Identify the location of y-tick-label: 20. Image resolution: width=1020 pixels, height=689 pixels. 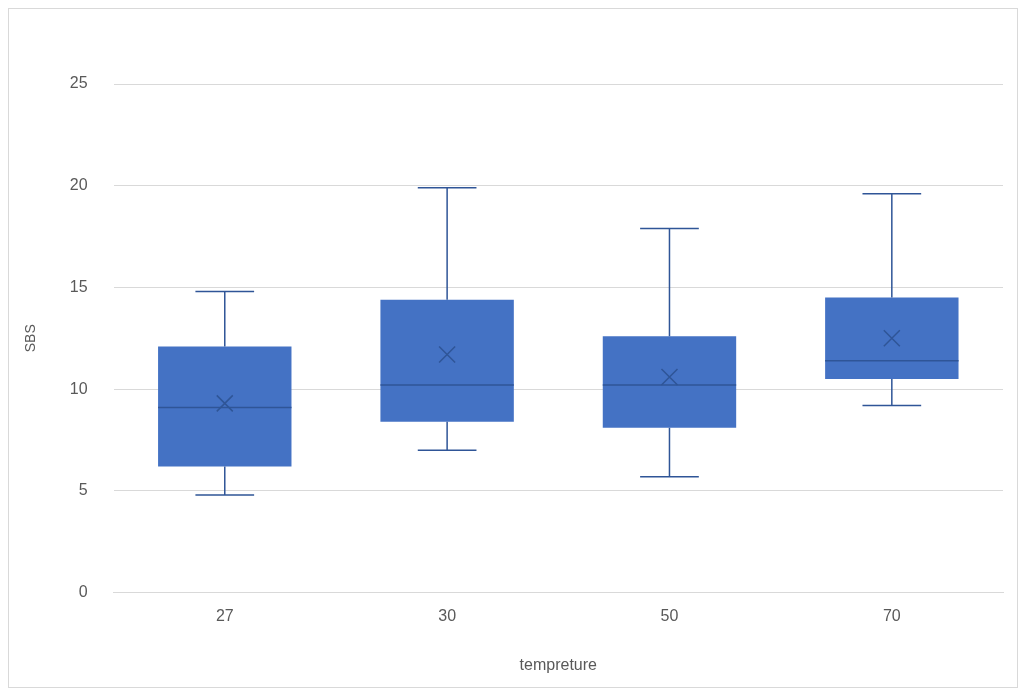
(78, 185).